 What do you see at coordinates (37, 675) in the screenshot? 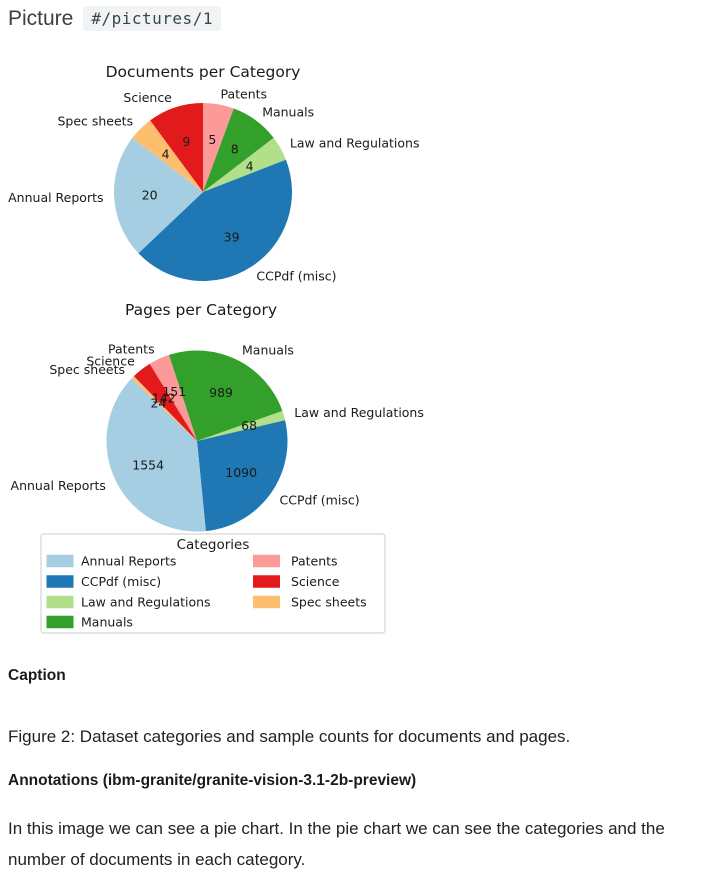
I see `caption-heading: Caption` at bounding box center [37, 675].